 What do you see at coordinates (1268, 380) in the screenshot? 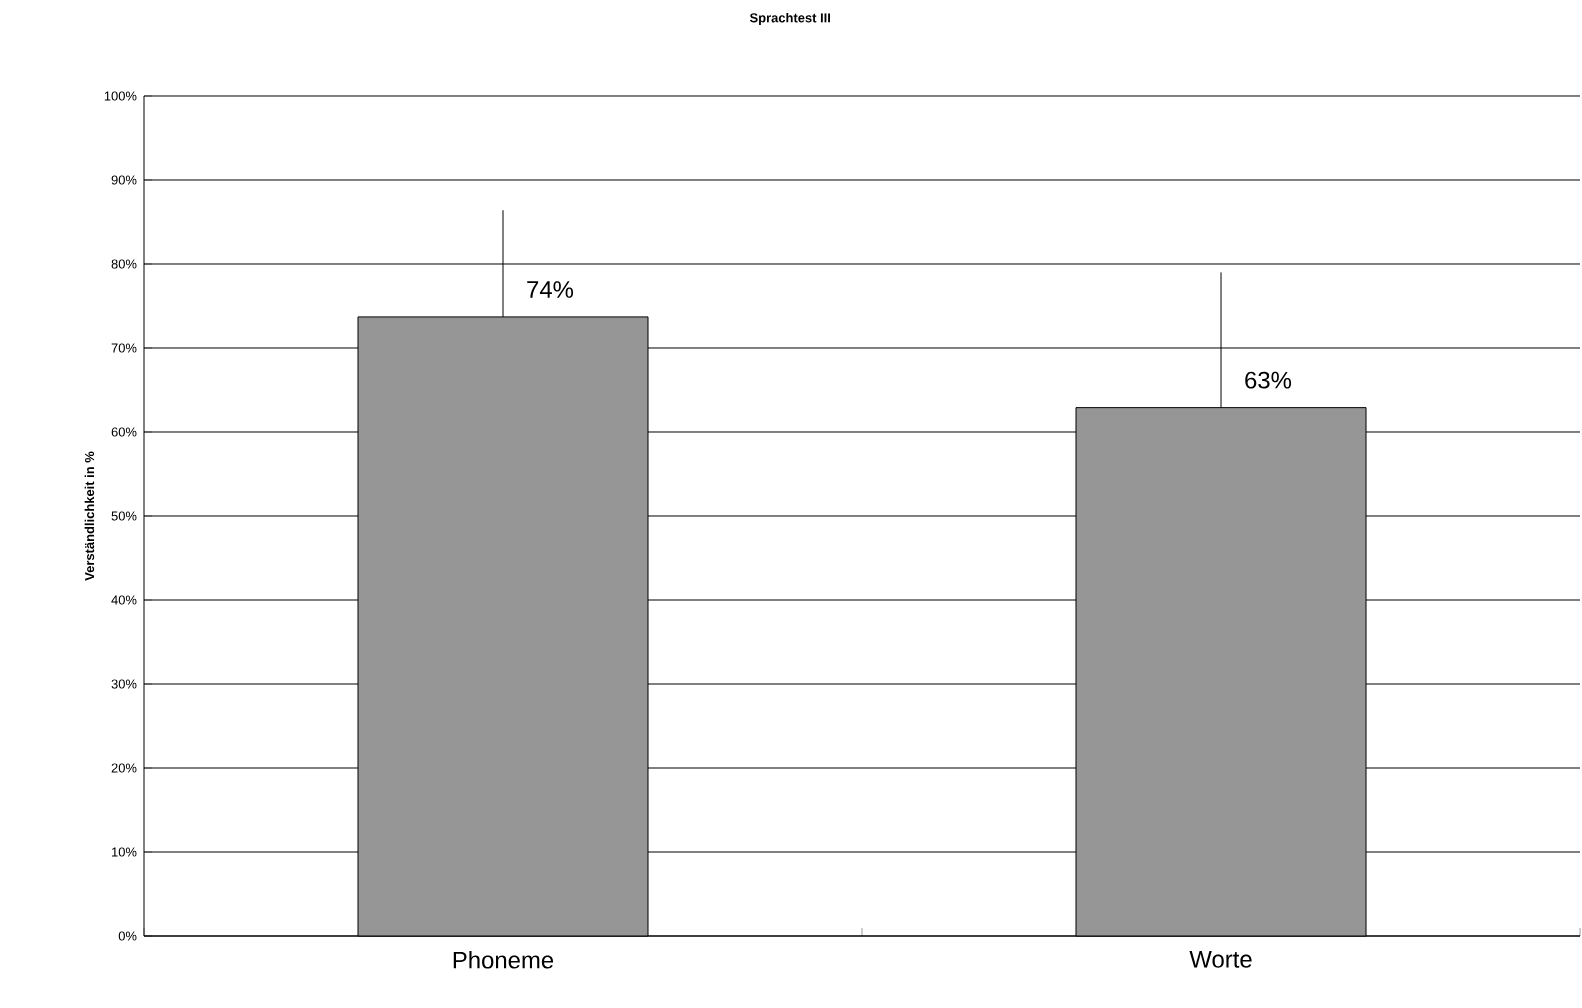
I see `data-label: 63%` at bounding box center [1268, 380].